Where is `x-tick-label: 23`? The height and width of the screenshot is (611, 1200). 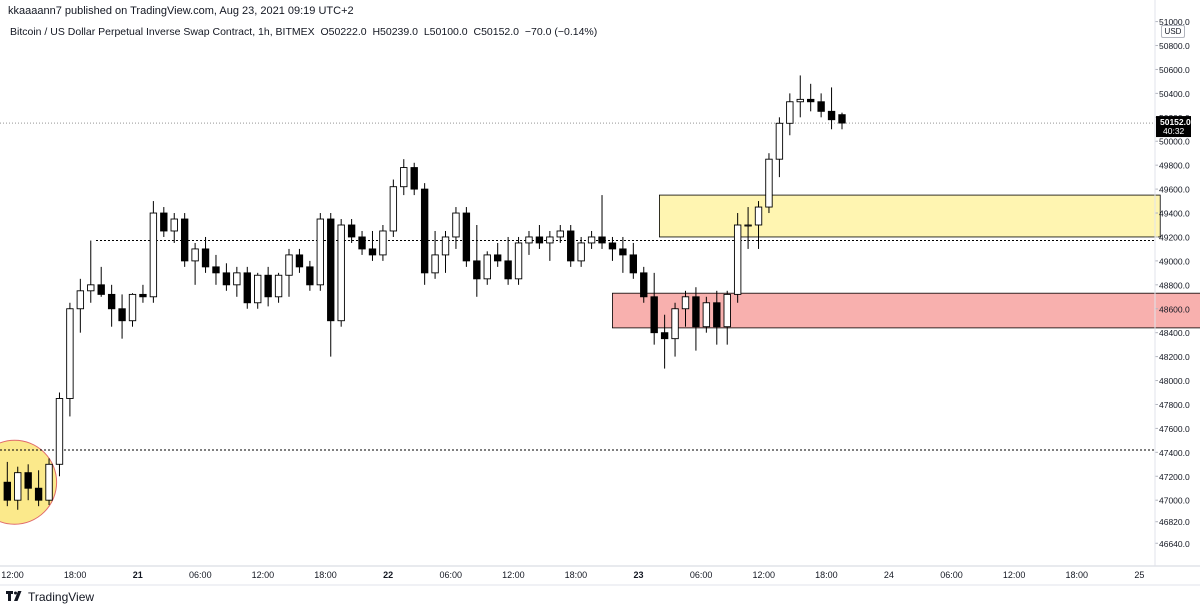
x-tick-label: 23 is located at coordinates (639, 575).